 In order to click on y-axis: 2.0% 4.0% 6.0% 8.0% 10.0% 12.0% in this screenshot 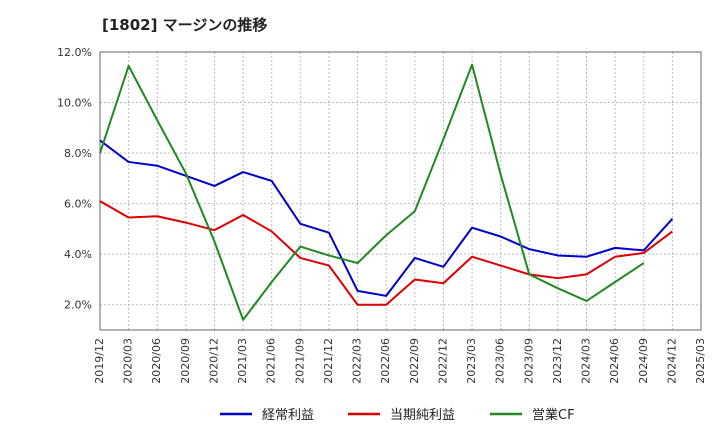, I will do `click(74, 179)`.